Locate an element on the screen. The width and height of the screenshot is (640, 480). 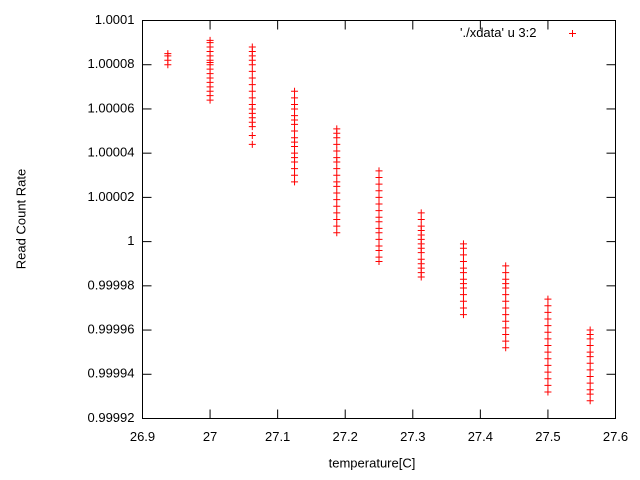
x-tick-label: 26.9 is located at coordinates (142, 436).